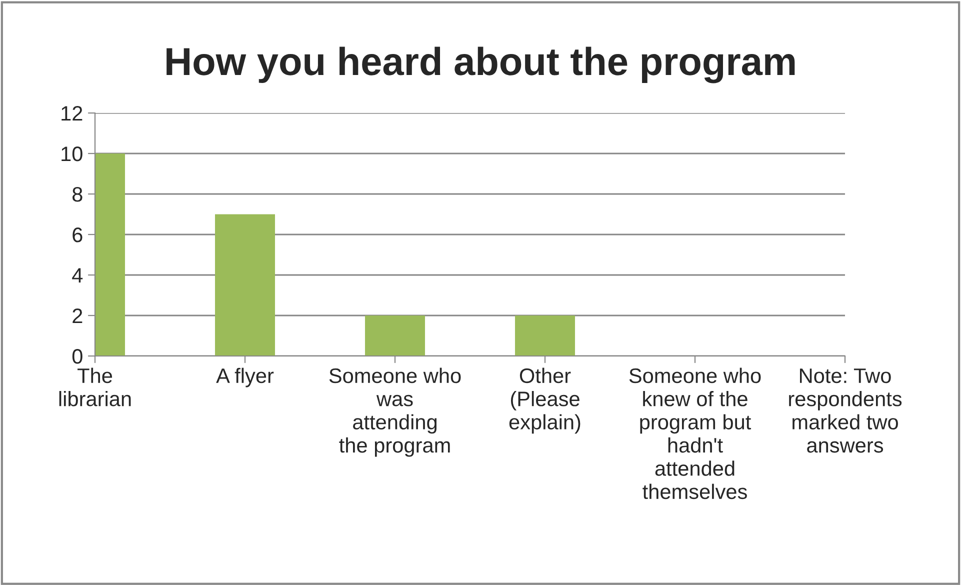 The height and width of the screenshot is (585, 961). Describe the element at coordinates (695, 434) in the screenshot. I see `x-tick-label: Someone who knew of the program but hadn't attended themselves` at that location.